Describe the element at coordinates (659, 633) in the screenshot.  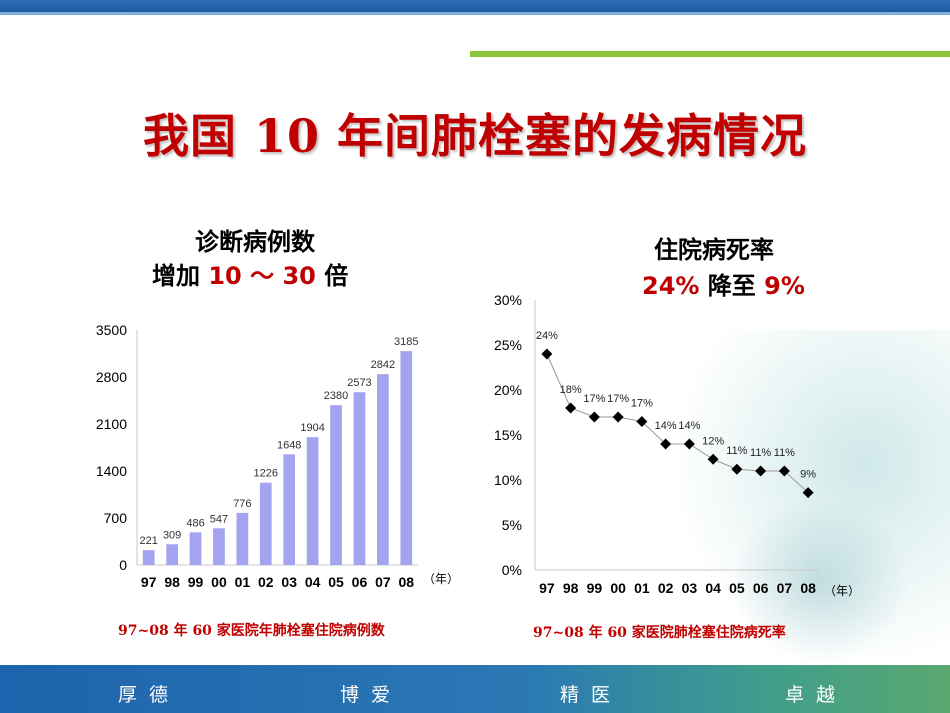
I see `right-chart-caption: 97~08 年 60 家医院肺栓塞住院病死率` at that location.